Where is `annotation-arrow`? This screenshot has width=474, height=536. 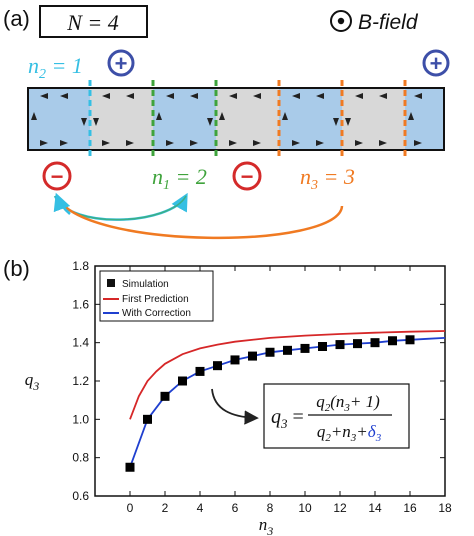 annotation-arrow is located at coordinates (235, 406).